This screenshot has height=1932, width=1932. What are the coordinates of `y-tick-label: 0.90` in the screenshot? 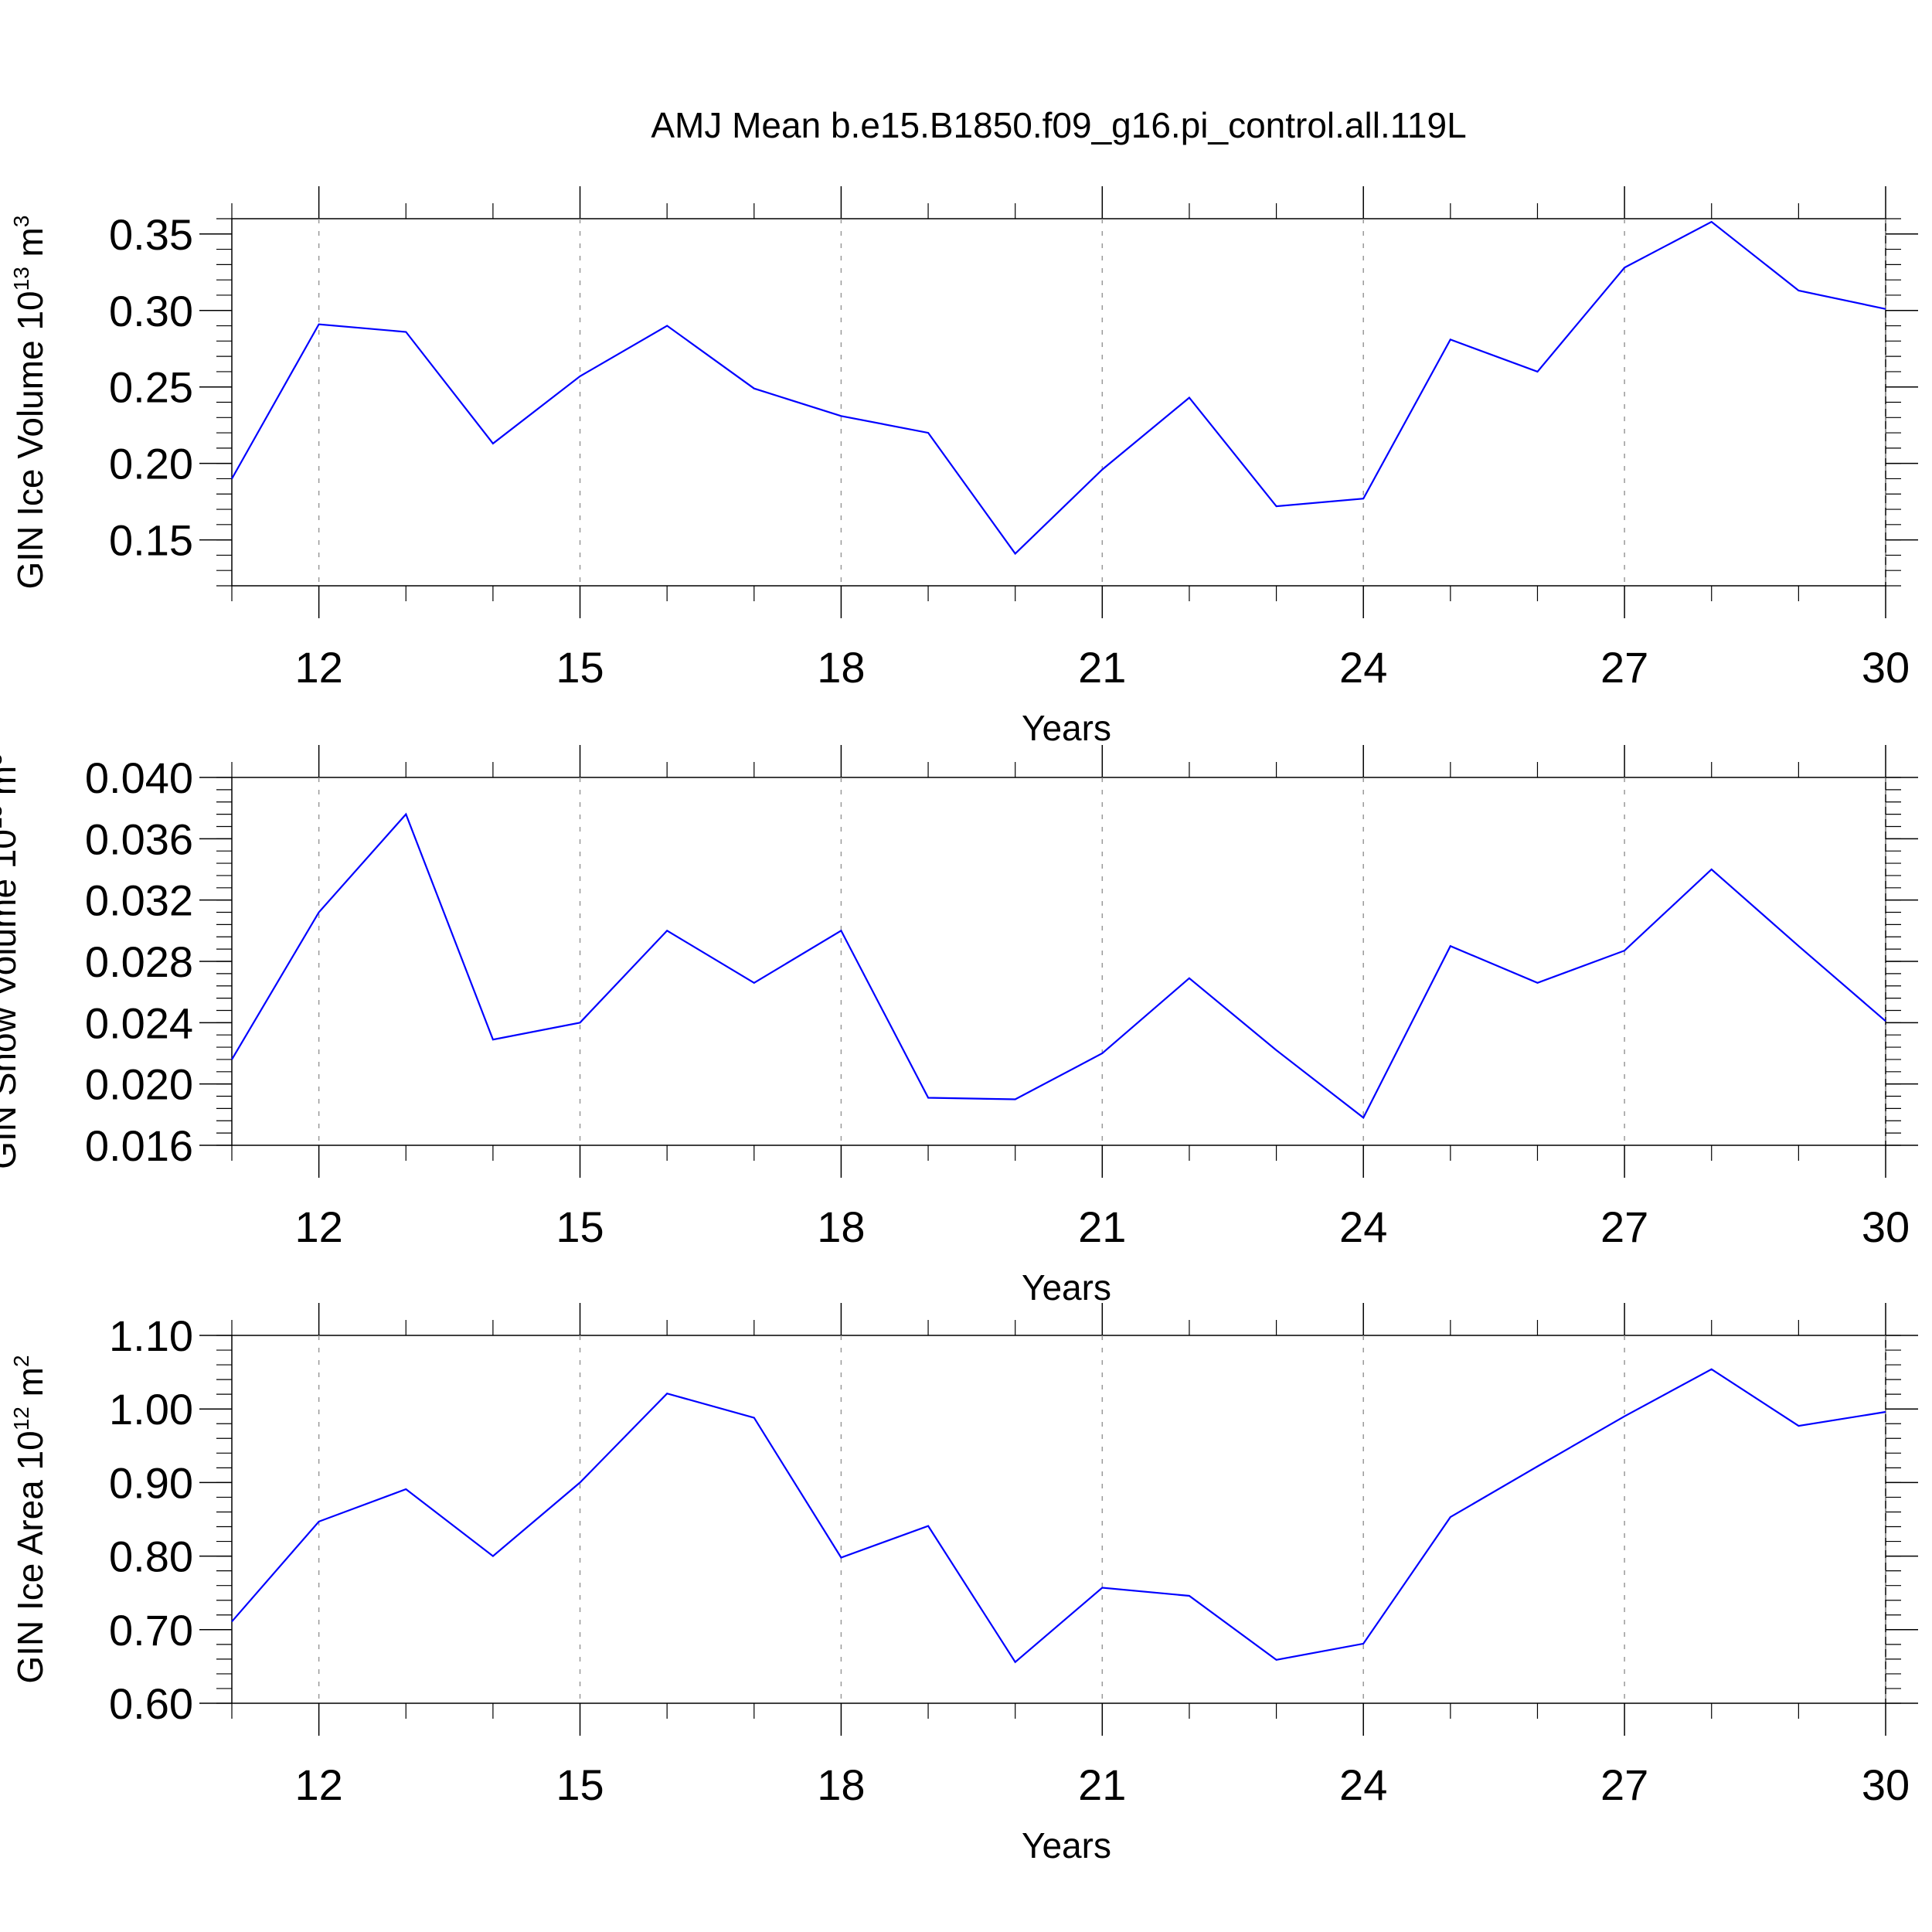 It's located at (151, 1483).